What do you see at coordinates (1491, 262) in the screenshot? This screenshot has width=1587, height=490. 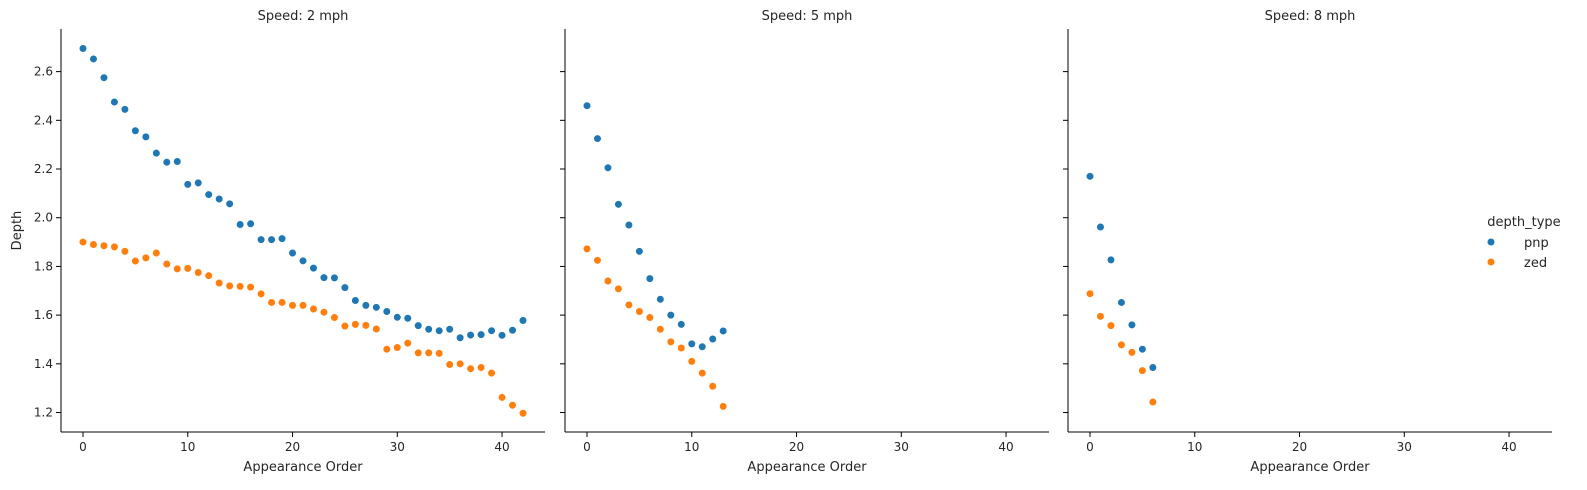 I see `legend-marker-zed` at bounding box center [1491, 262].